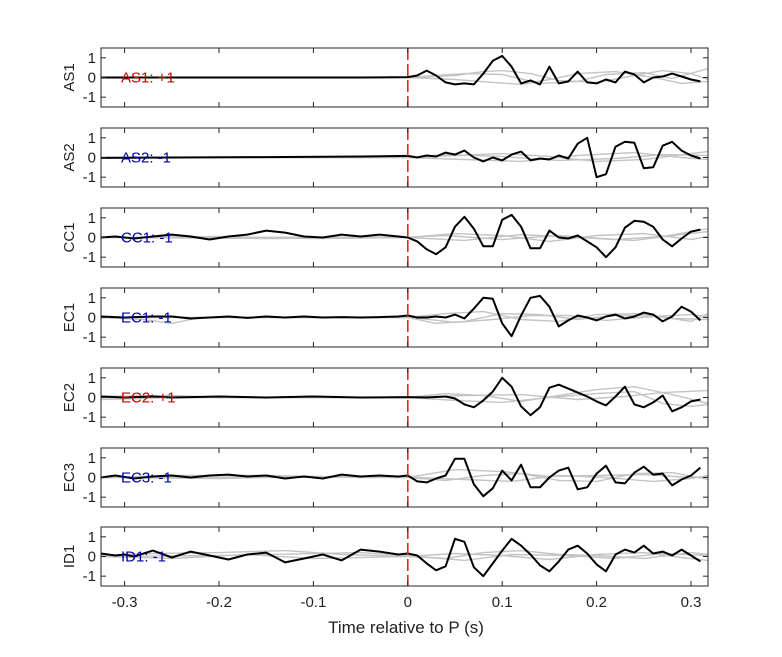  Describe the element at coordinates (596, 602) in the screenshot. I see `x-tick-label: 0.2` at that location.